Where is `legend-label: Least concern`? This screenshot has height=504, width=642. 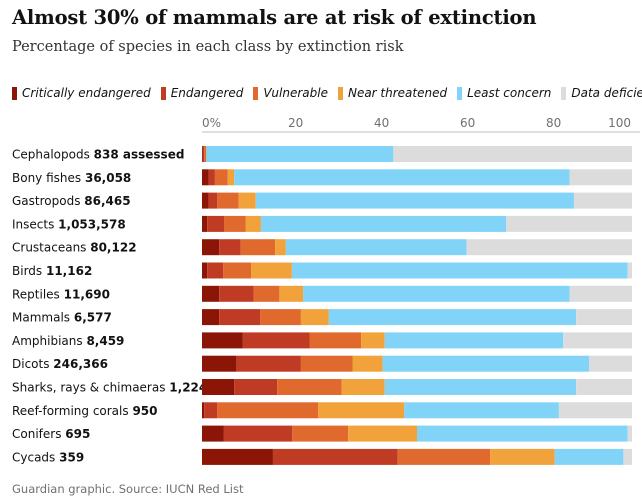 legend-label: Least concern is located at coordinates (509, 93).